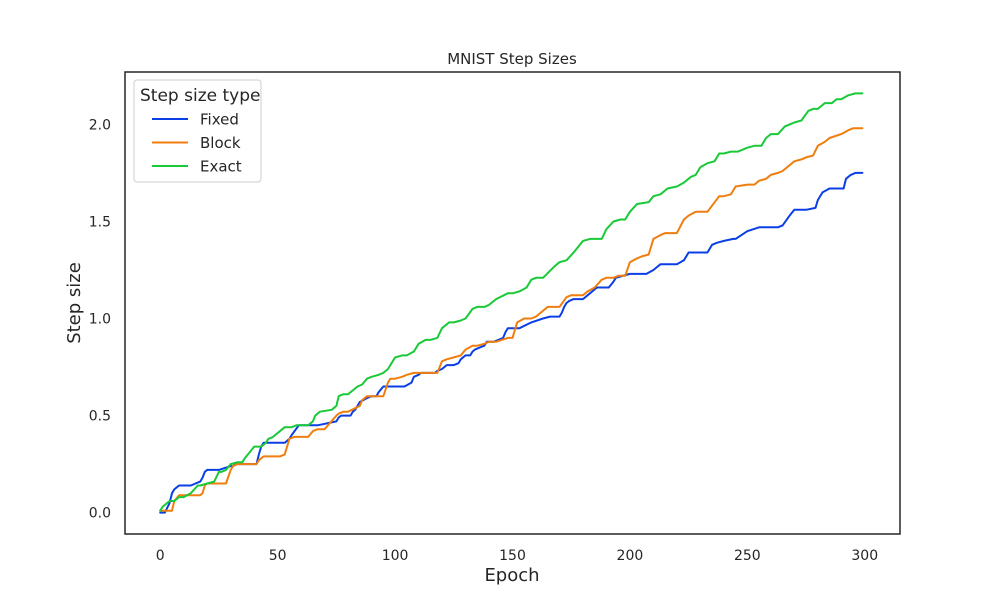 The width and height of the screenshot is (1000, 604). What do you see at coordinates (100, 125) in the screenshot?
I see `y-tick-label: 2.0` at bounding box center [100, 125].